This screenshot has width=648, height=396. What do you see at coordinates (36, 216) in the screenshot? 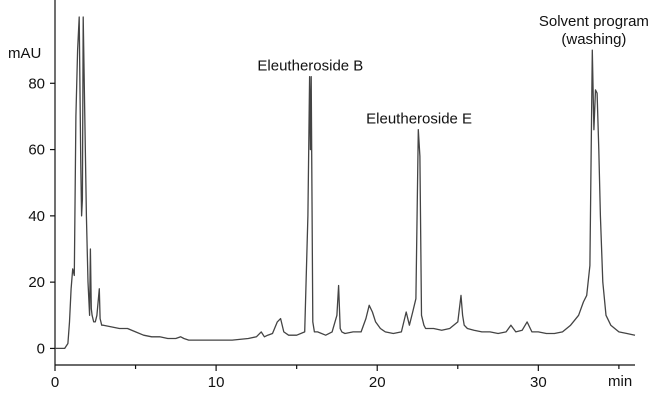
I see `y-tick-label: 40` at bounding box center [36, 216].